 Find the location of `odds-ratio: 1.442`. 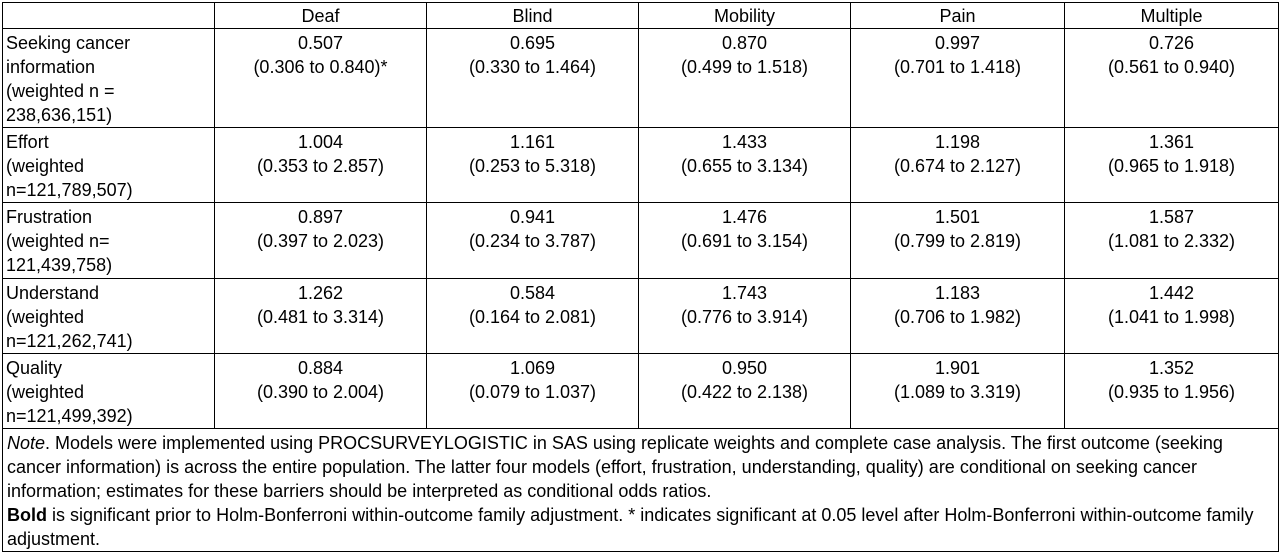

odds-ratio: 1.442 is located at coordinates (1171, 293).